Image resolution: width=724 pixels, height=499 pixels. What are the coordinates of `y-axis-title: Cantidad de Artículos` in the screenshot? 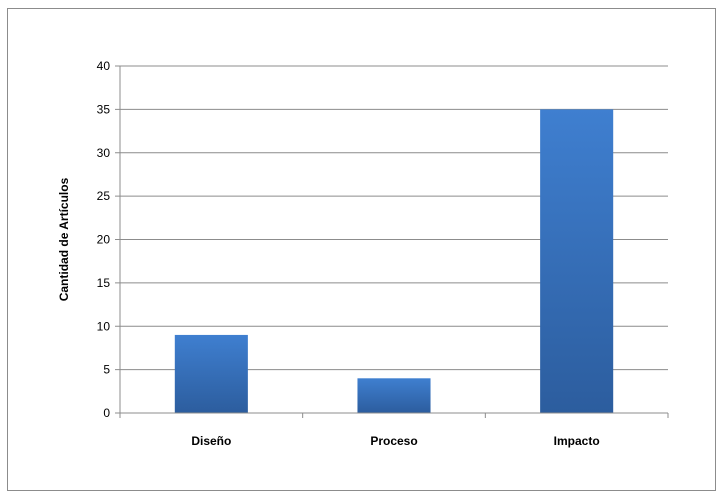 It's located at (64, 239).